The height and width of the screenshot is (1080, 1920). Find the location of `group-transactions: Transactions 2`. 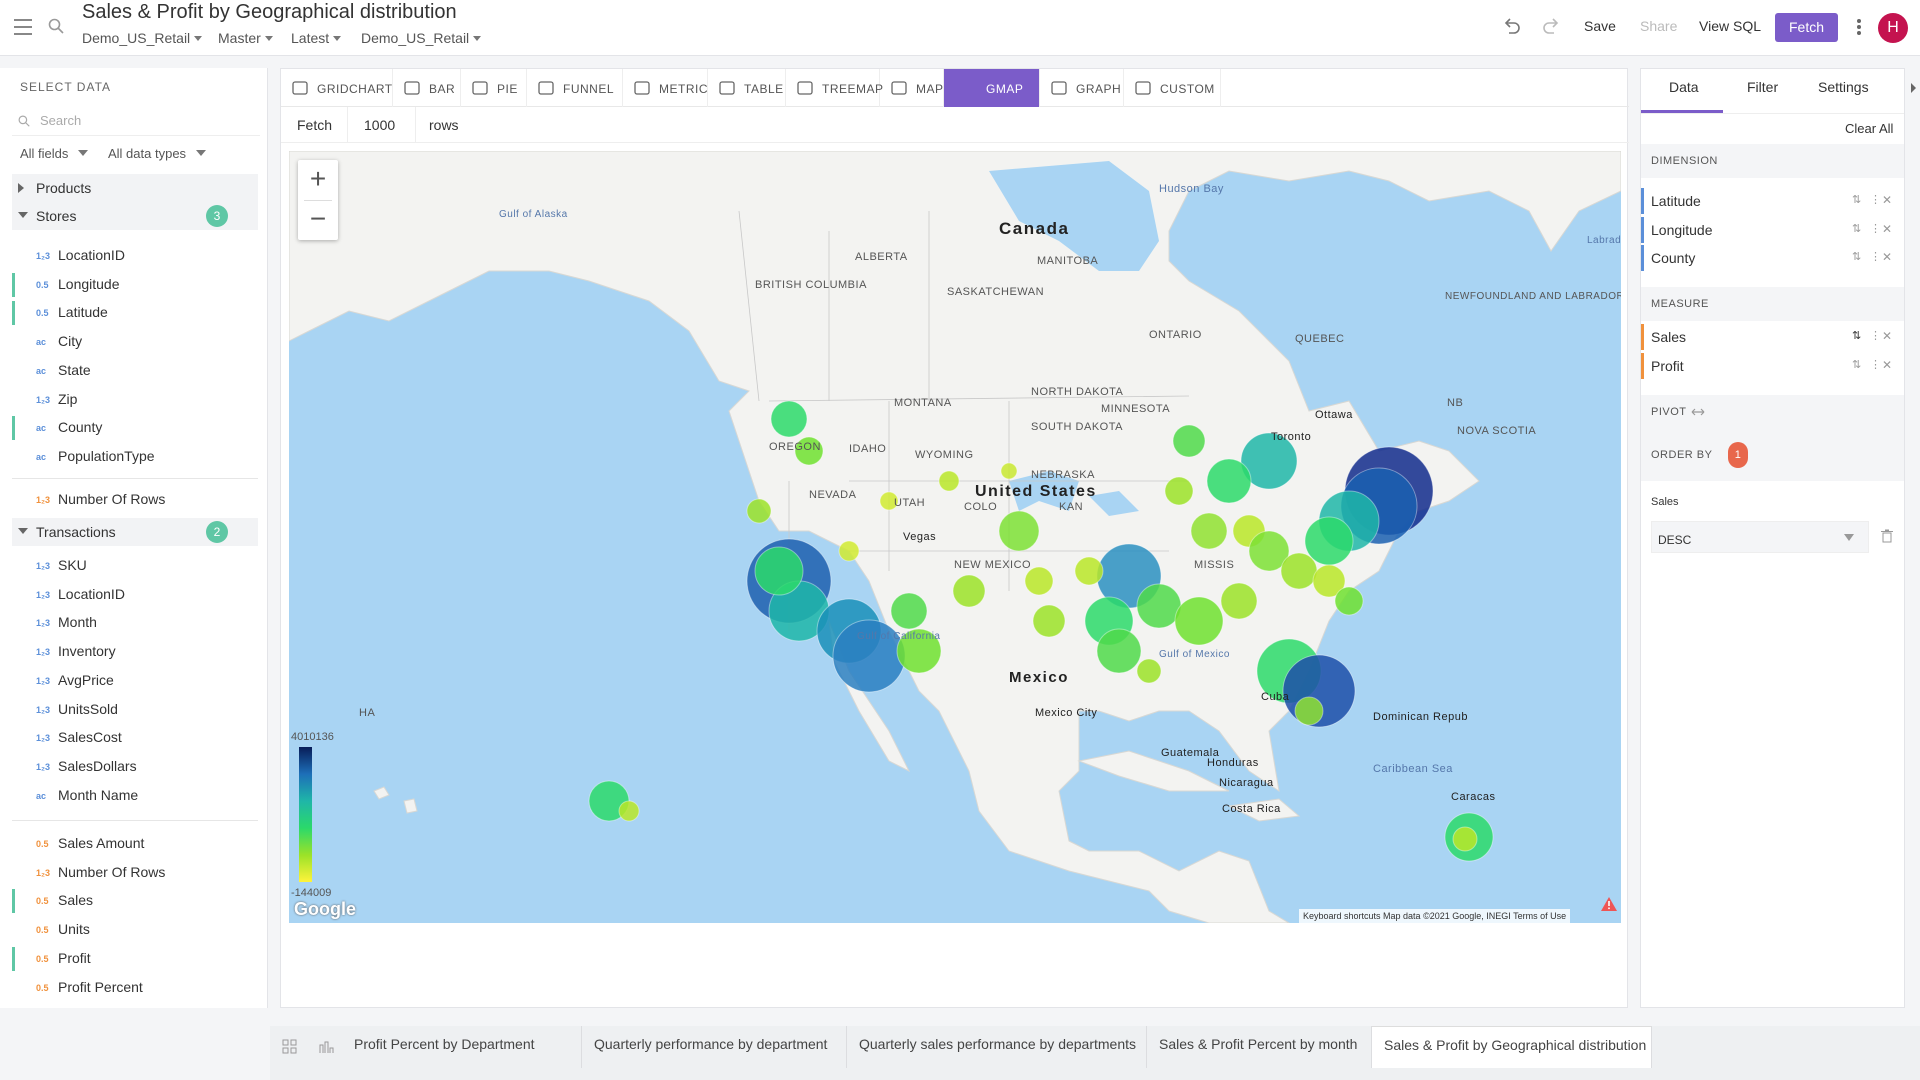

group-transactions: Transactions 2 is located at coordinates (135, 532).